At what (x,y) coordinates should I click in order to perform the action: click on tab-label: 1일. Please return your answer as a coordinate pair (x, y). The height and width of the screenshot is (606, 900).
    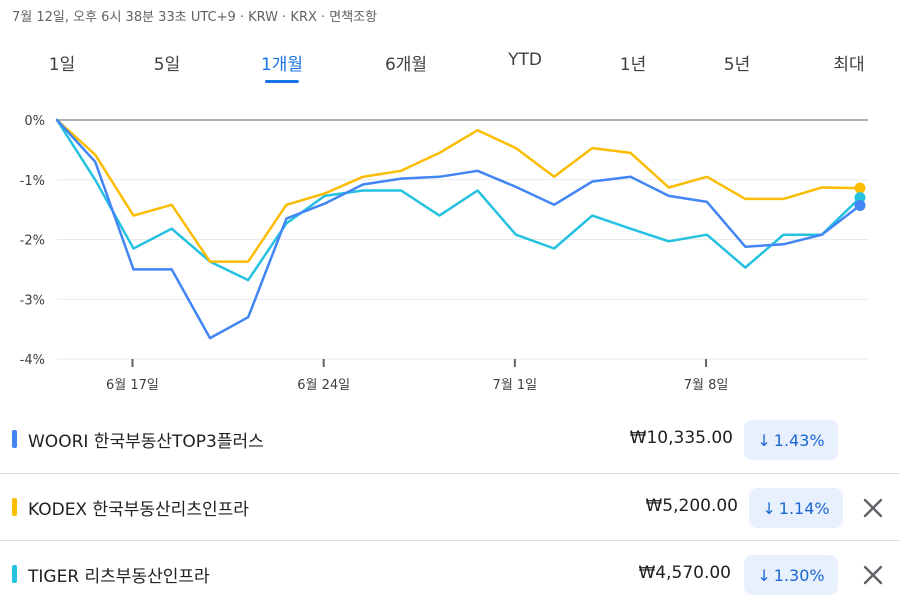
    Looking at the image, I should click on (62, 65).